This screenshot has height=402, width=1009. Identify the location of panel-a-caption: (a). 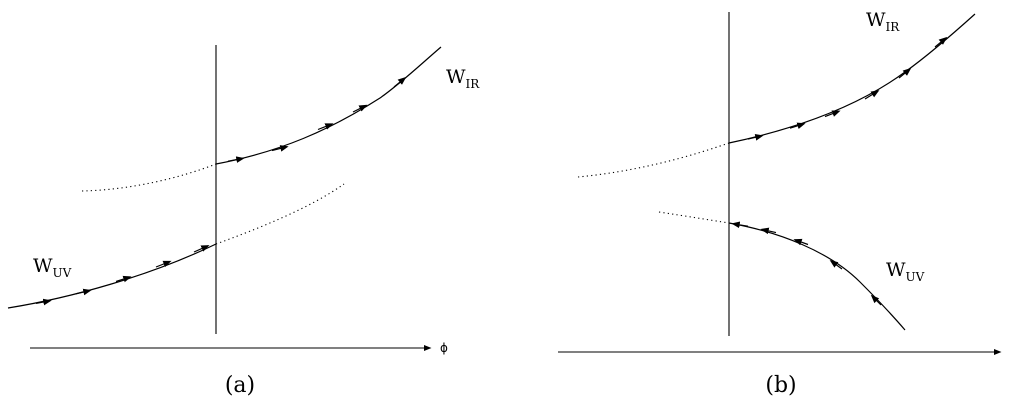
(240, 385).